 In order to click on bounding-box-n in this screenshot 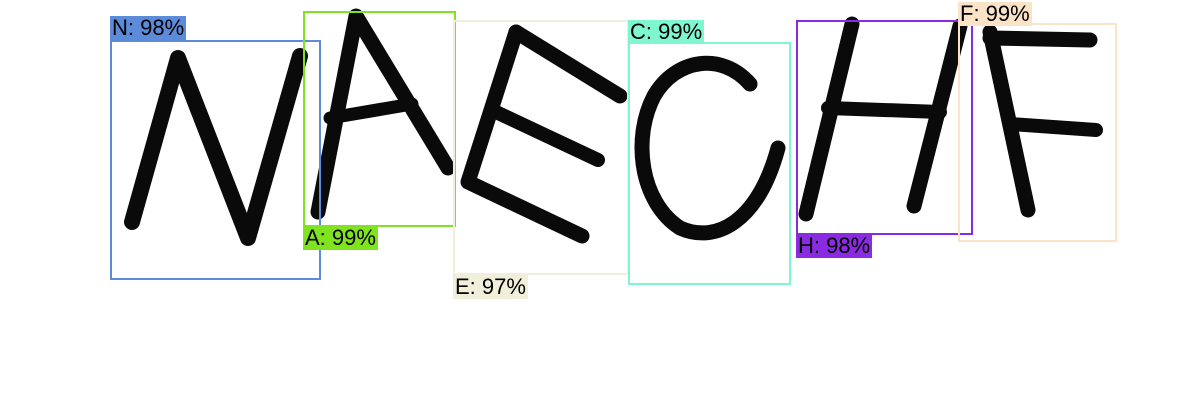, I will do `click(215, 160)`.